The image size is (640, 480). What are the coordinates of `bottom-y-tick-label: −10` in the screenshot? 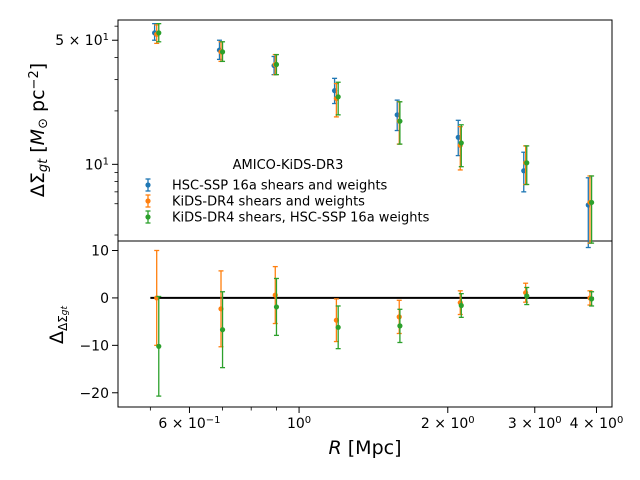 It's located at (94, 346).